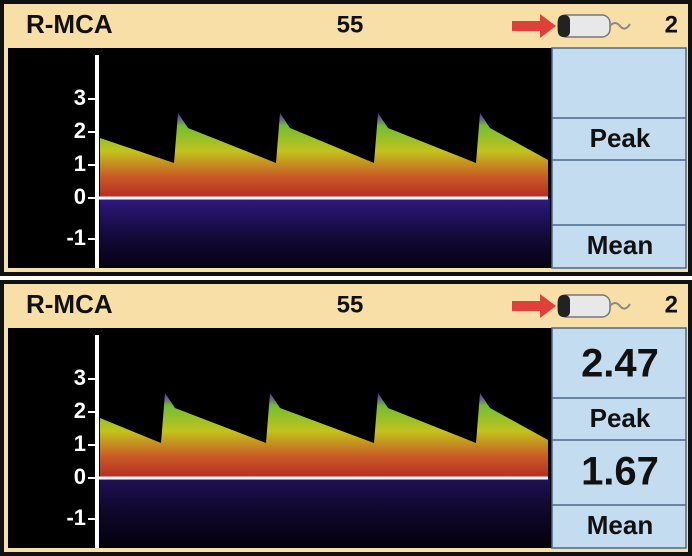  I want to click on mean-value: 1.67, so click(620, 472).